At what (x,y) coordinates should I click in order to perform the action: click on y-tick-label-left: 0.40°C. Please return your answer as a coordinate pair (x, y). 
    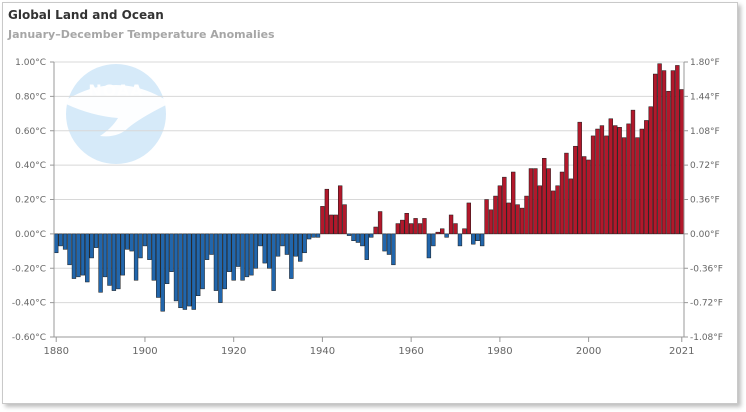
    Looking at the image, I should click on (30, 166).